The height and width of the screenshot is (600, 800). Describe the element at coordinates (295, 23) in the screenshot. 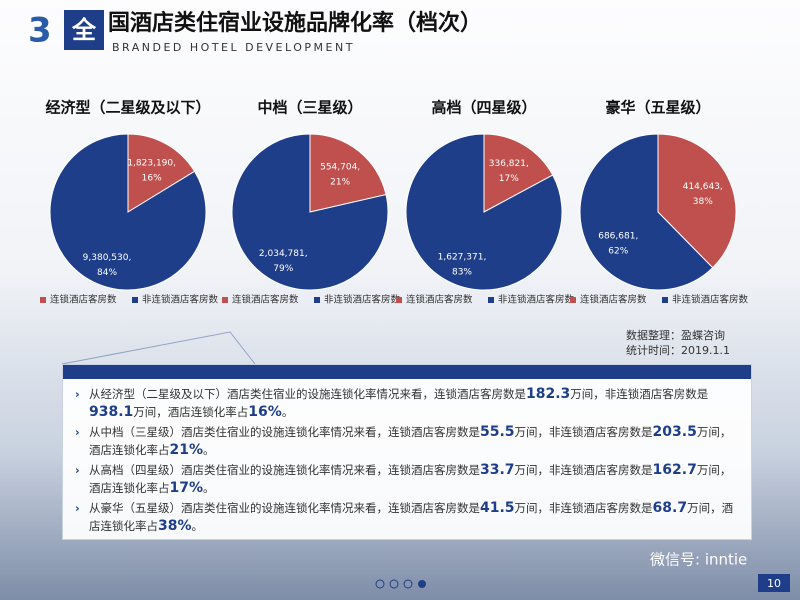

I see `title: 国酒店类住宿业设施品牌化率（档次）` at that location.